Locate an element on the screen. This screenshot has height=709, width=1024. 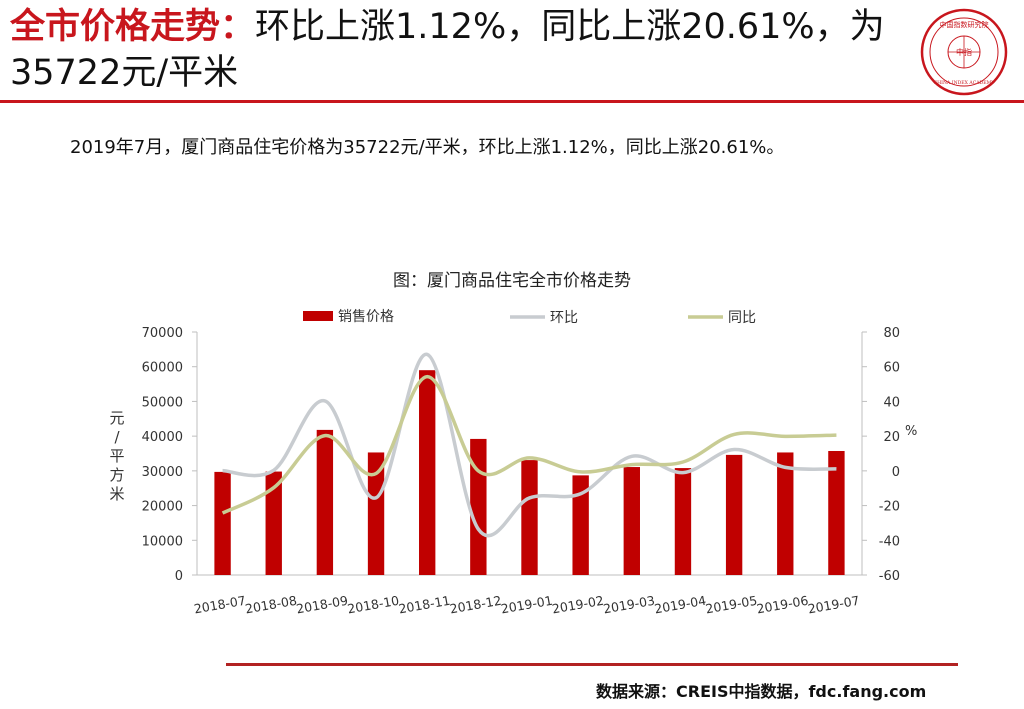
x-tick-label: 2019-01 is located at coordinates (527, 605).